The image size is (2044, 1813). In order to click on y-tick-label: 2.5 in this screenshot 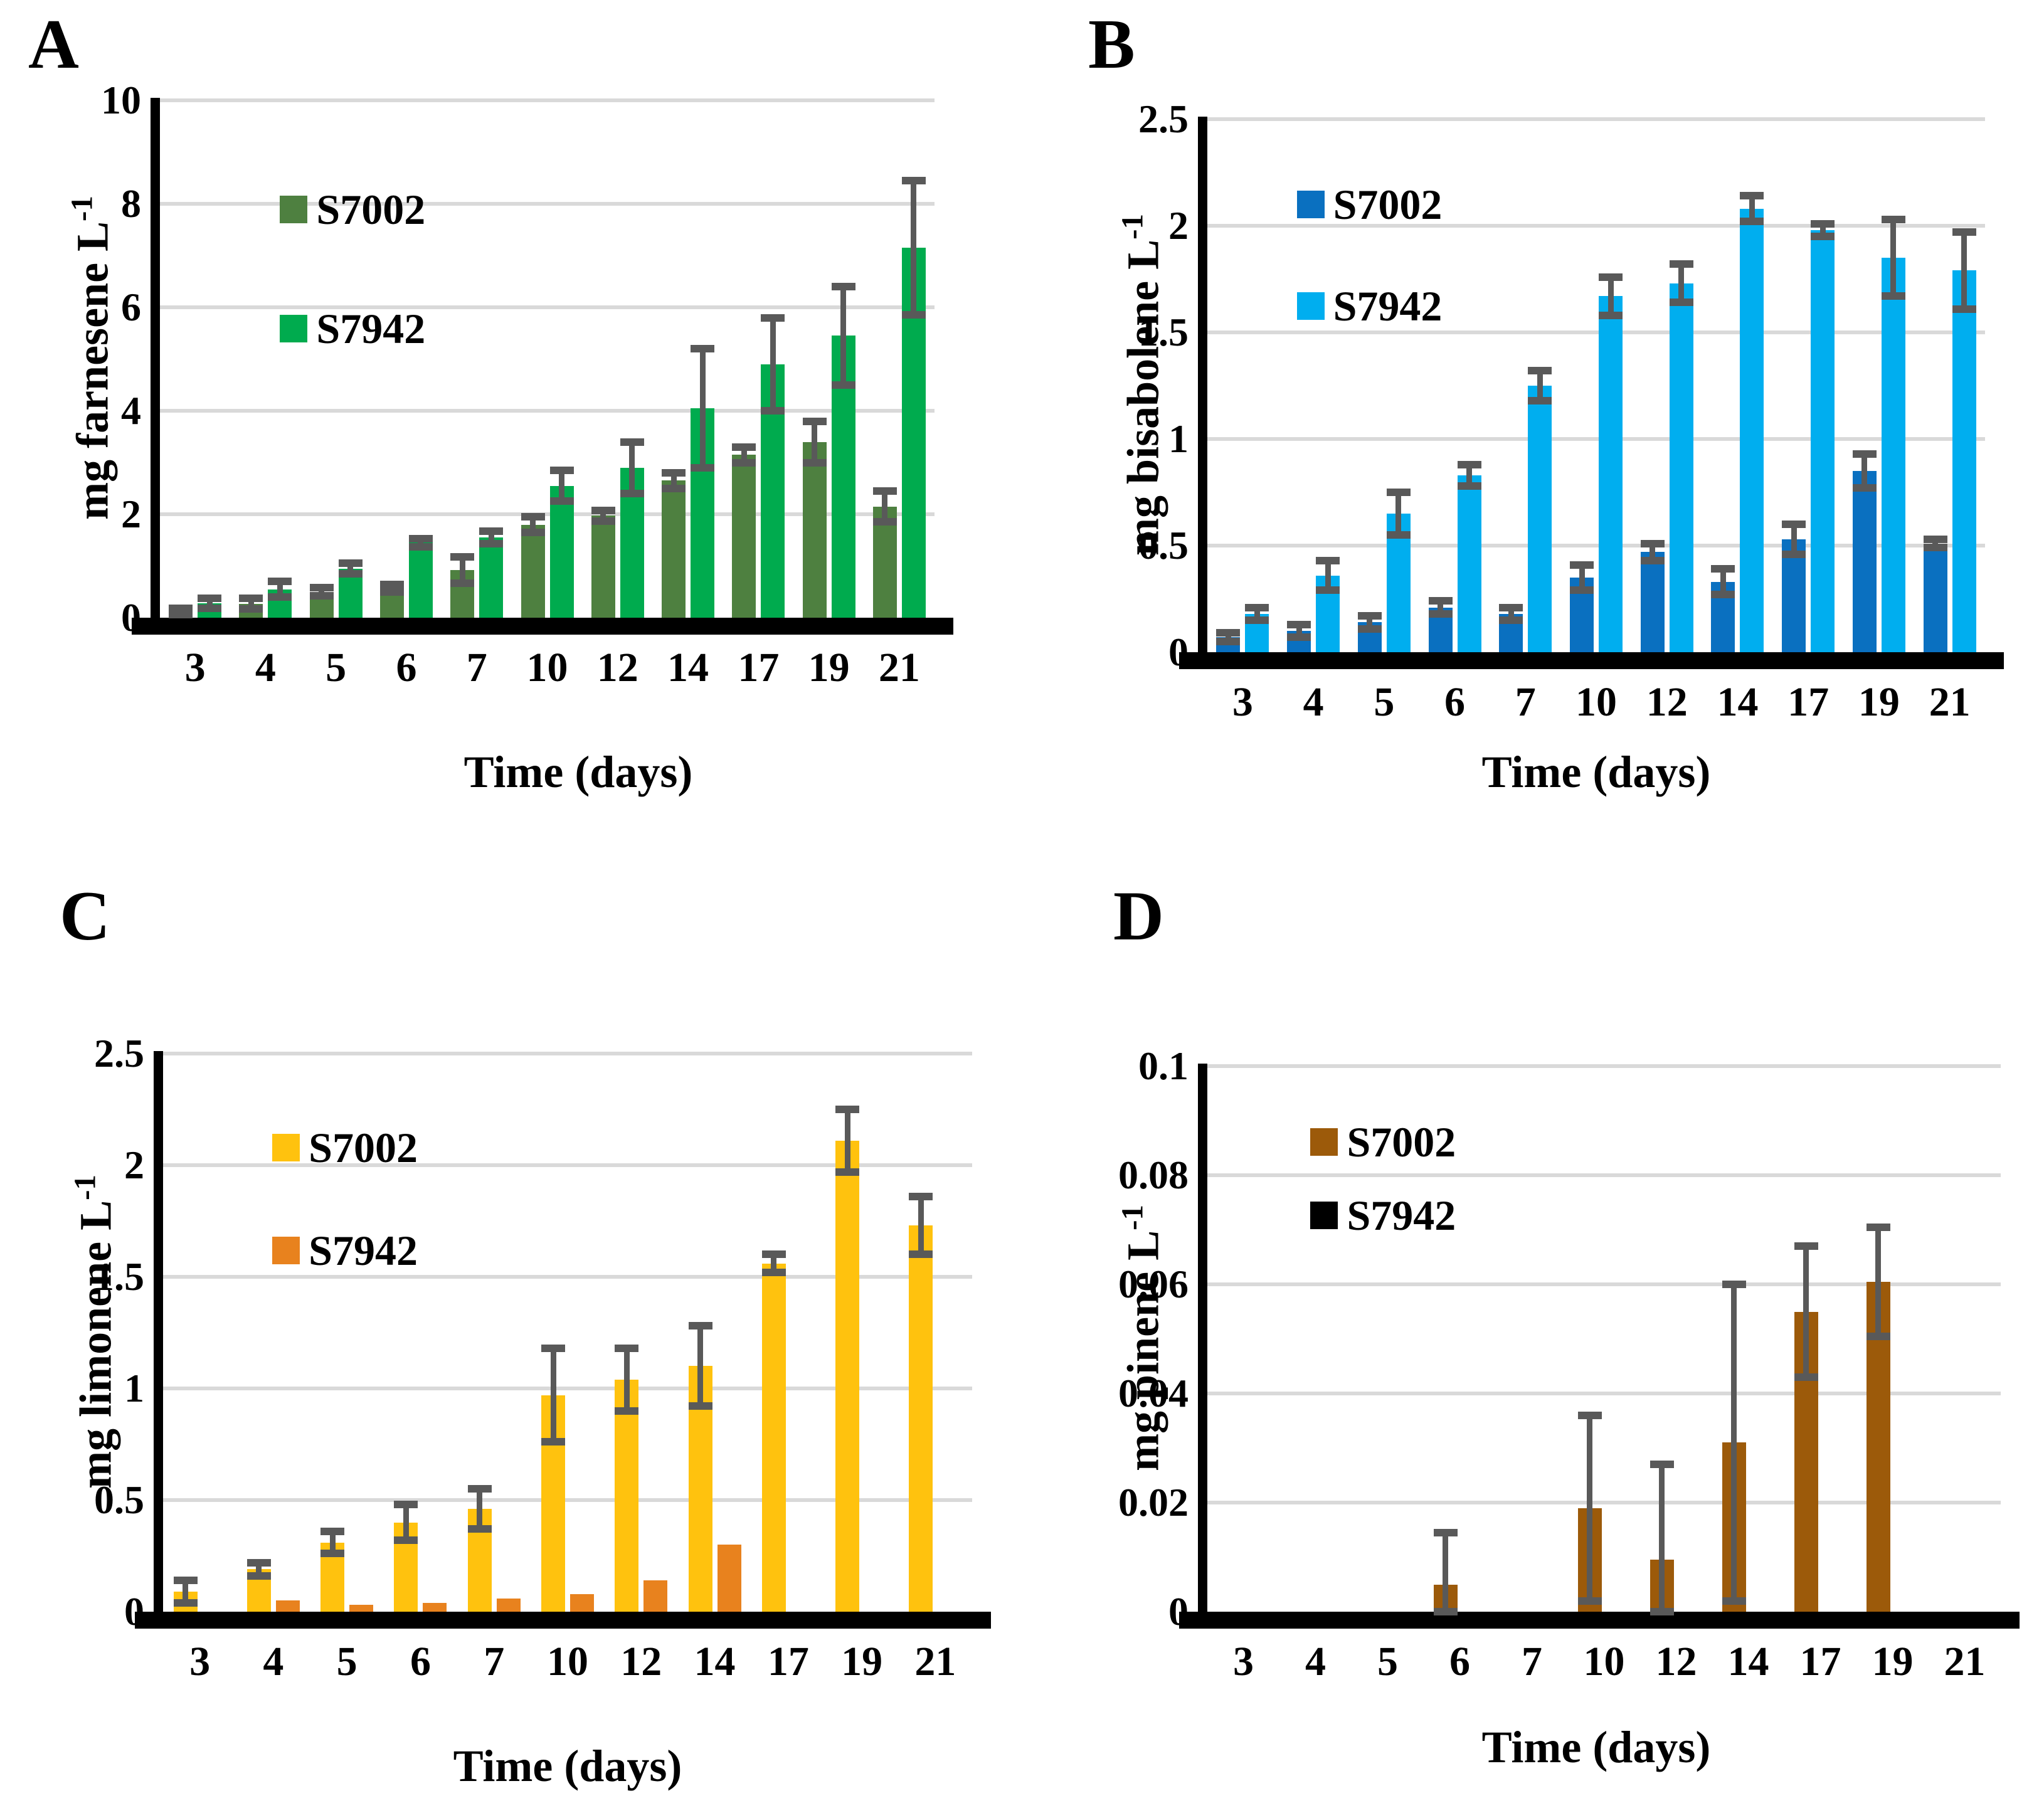, I will do `click(1163, 119)`.